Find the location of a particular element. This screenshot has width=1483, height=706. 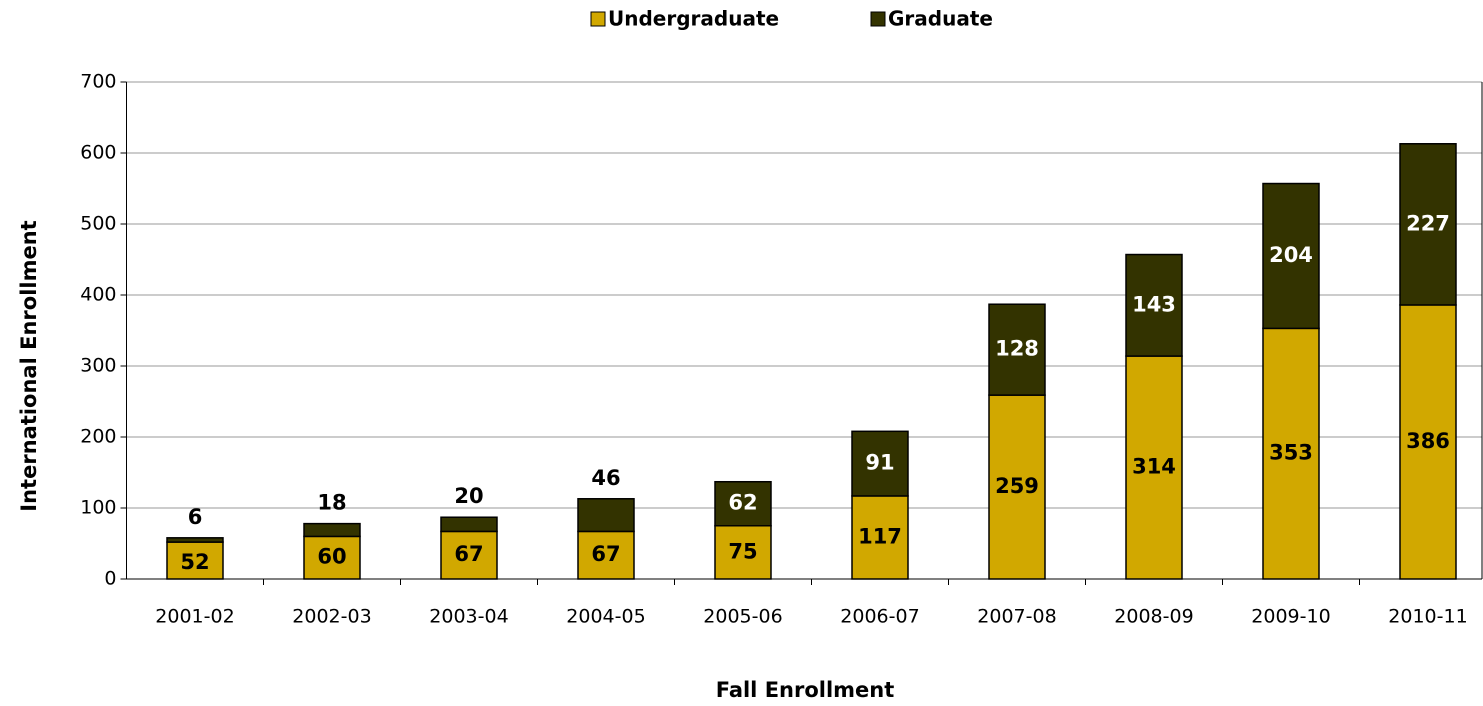

x-tick-label: 2002-03 is located at coordinates (331, 617).